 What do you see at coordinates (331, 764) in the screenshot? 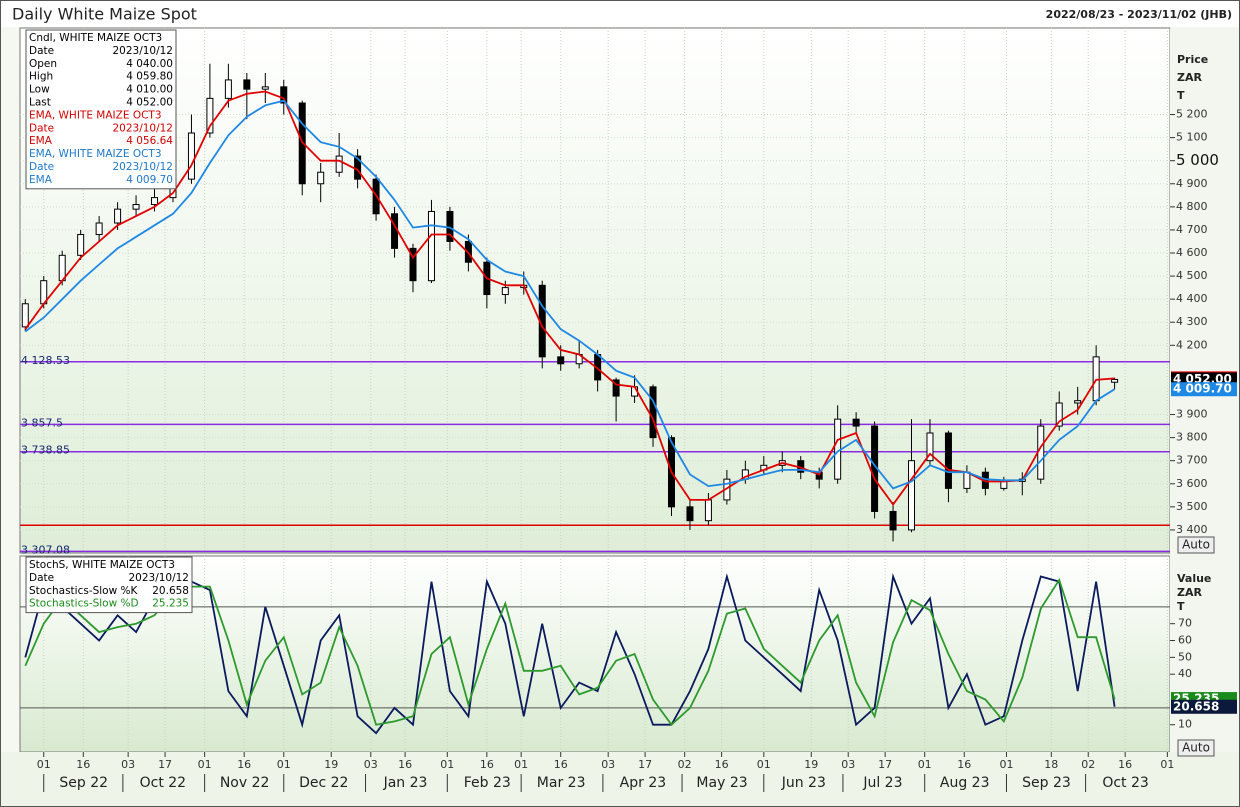
I see `x-tick-label: 19` at bounding box center [331, 764].